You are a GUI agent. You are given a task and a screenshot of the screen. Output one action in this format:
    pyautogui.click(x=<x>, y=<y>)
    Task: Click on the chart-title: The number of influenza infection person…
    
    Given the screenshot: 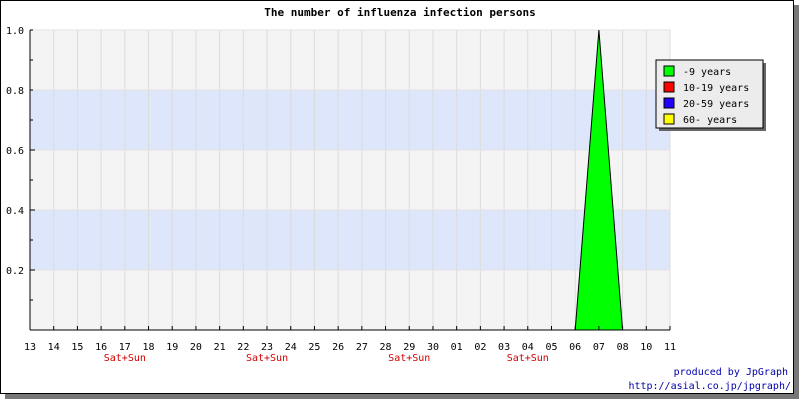 What is the action you would take?
    pyautogui.click(x=400, y=12)
    